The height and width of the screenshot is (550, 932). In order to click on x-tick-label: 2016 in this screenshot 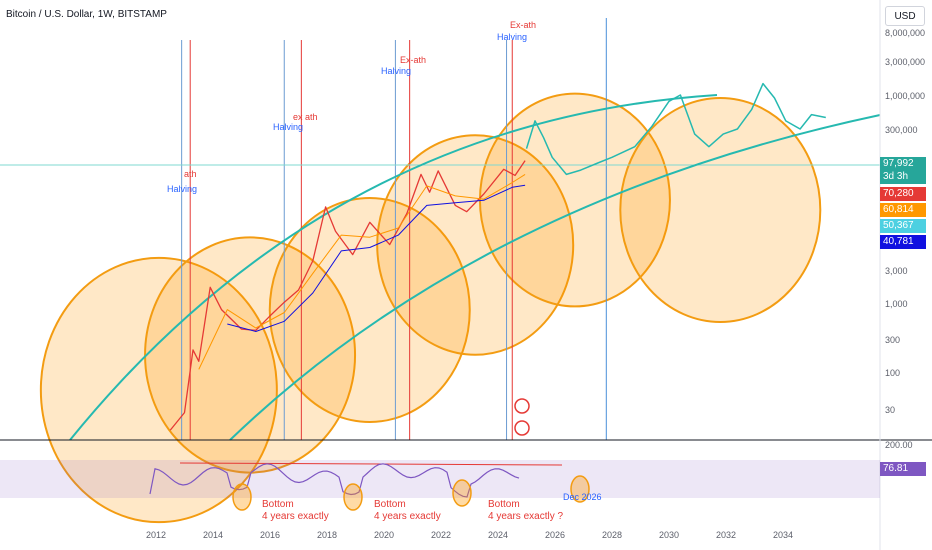, I will do `click(270, 535)`.